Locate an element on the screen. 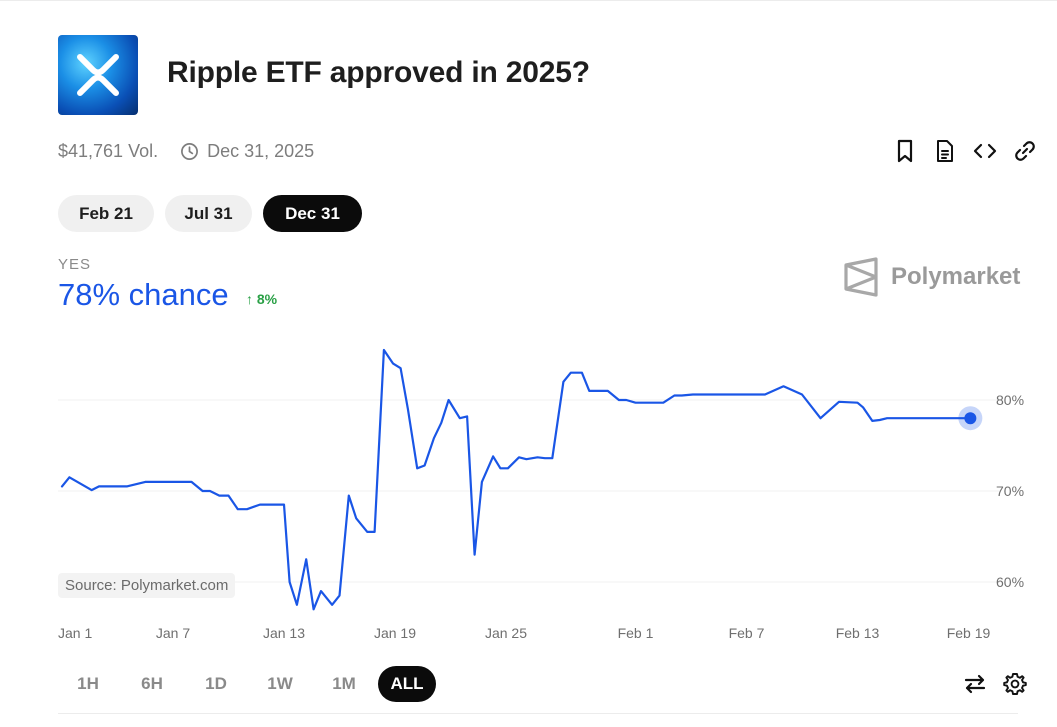 The width and height of the screenshot is (1057, 727). date-selector: Feb 21 Jul 31 Dec 31 is located at coordinates (210, 213).